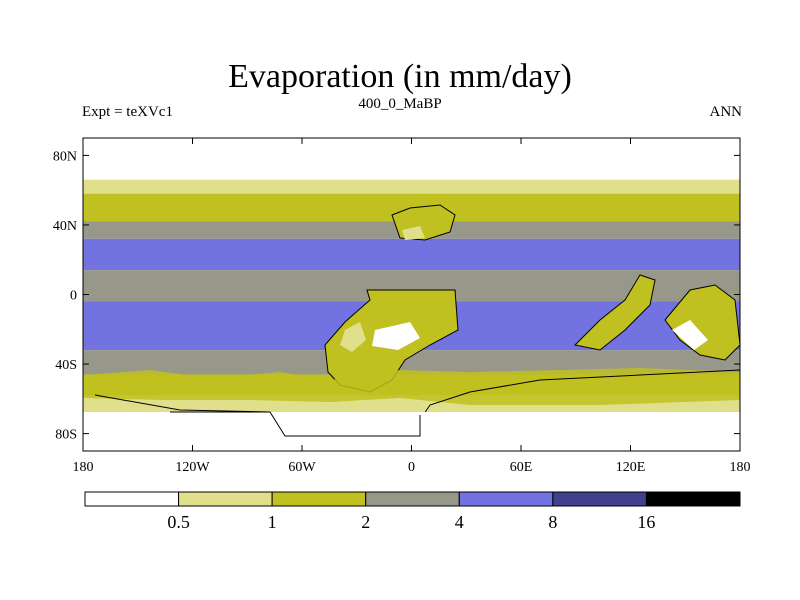 The height and width of the screenshot is (600, 800). What do you see at coordinates (726, 112) in the screenshot?
I see `season-label: ANN` at bounding box center [726, 112].